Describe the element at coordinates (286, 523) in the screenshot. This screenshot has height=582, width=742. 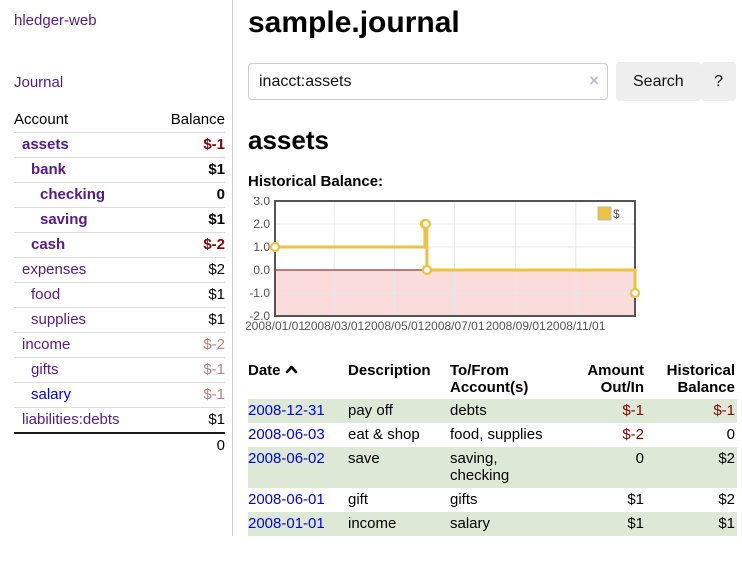
I see `transaction-date-link: 2008-01-01` at that location.